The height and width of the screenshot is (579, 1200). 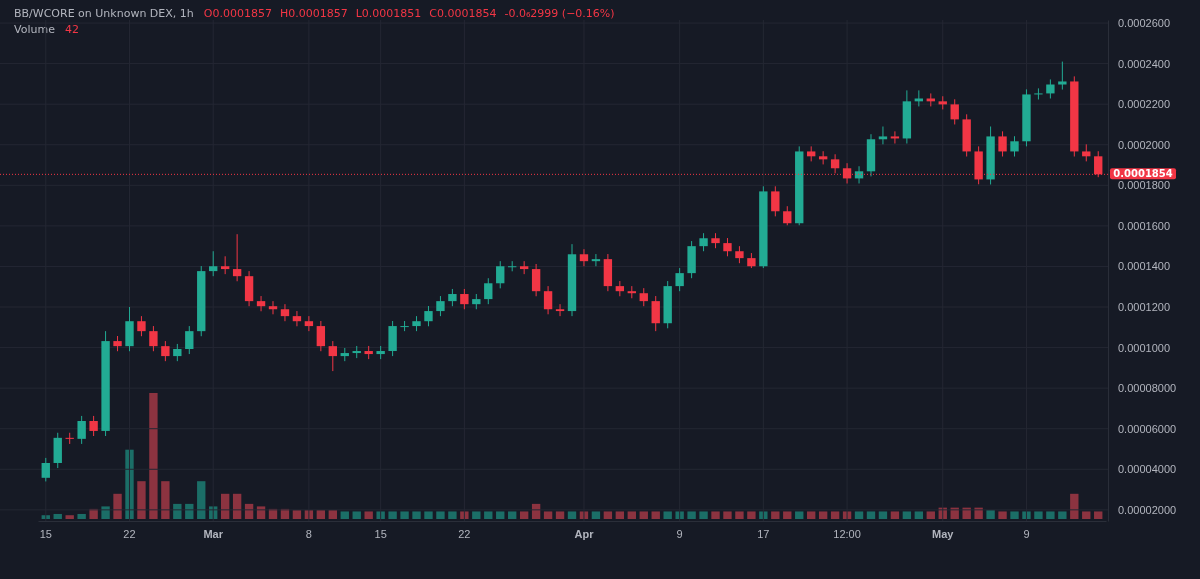 I want to click on x-tick-label: 8, so click(x=308, y=533).